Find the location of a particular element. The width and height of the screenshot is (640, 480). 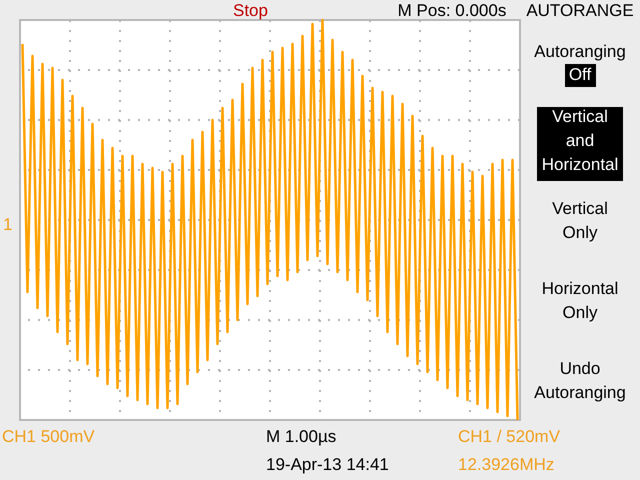

text: Off is located at coordinates (580, 74).